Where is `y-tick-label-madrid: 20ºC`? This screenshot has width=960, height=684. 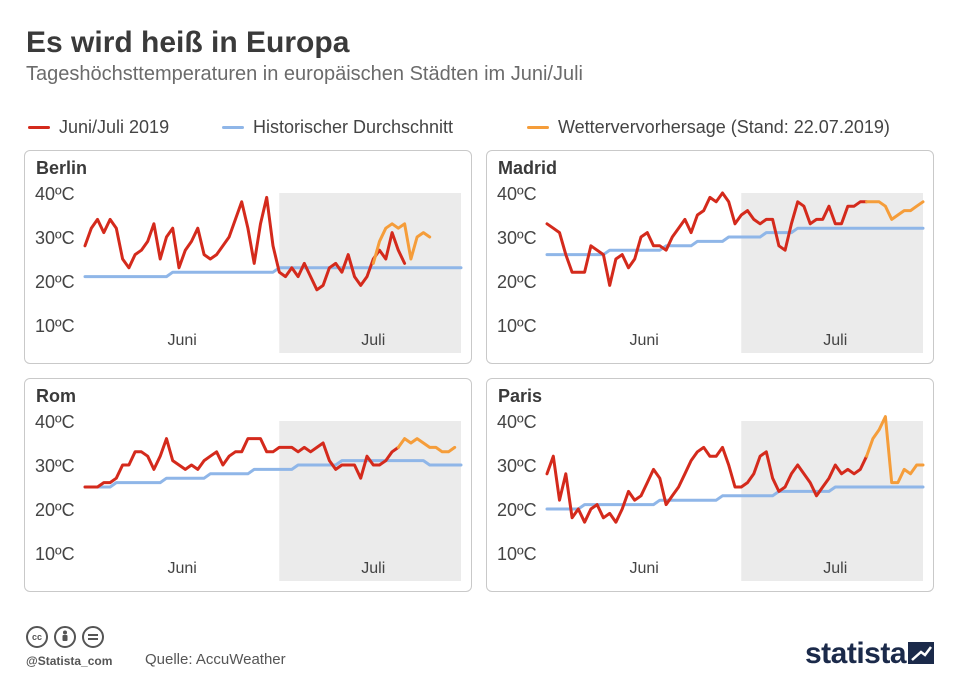 y-tick-label-madrid: 20ºC is located at coordinates (517, 282).